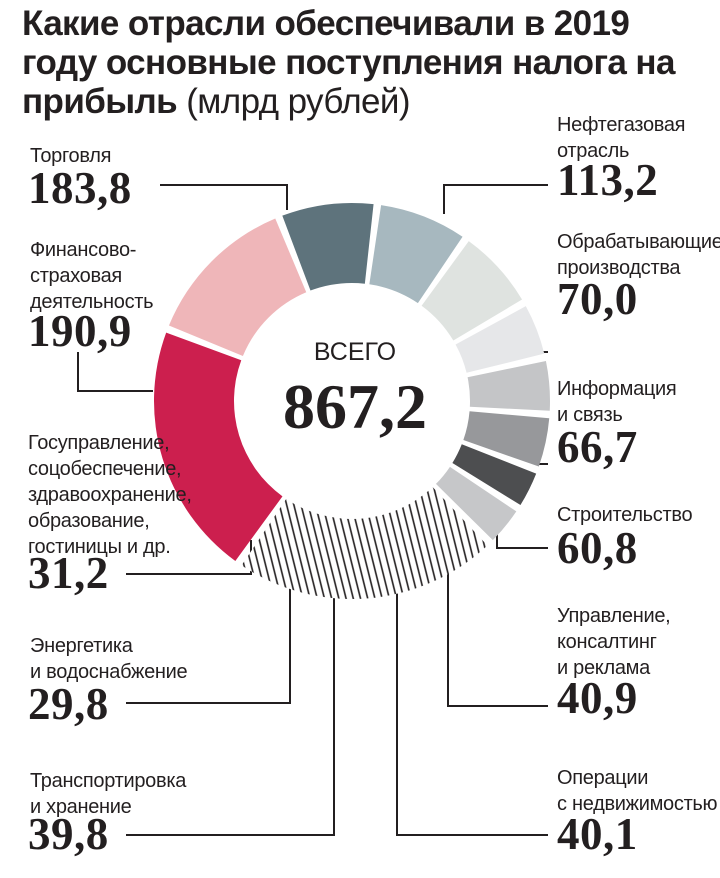 This screenshot has width=720, height=878. I want to click on value-transport: 39,8, so click(68, 834).